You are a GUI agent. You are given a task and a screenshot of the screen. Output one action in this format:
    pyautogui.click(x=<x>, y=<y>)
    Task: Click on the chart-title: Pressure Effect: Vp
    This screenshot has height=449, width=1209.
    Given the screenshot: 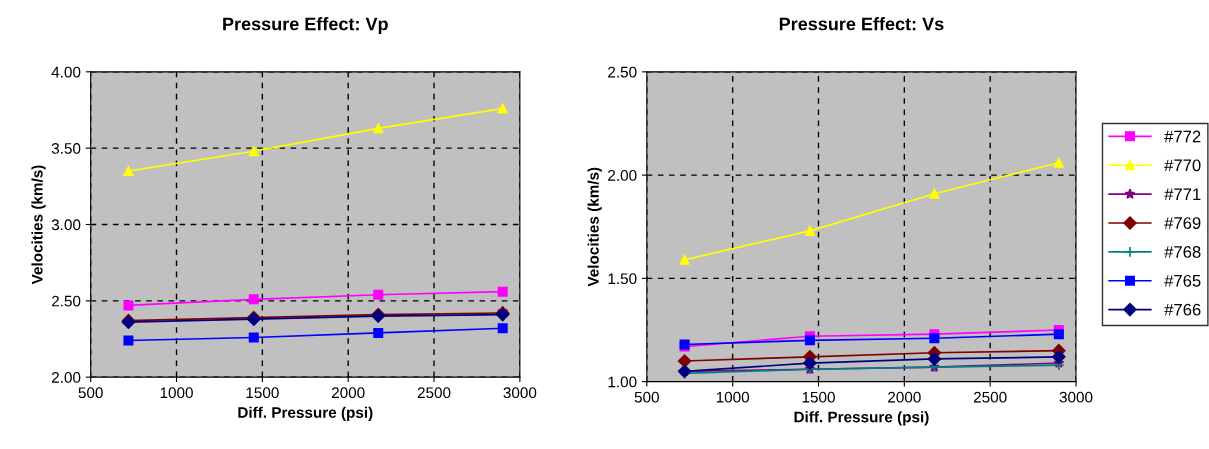 What is the action you would take?
    pyautogui.click(x=305, y=25)
    